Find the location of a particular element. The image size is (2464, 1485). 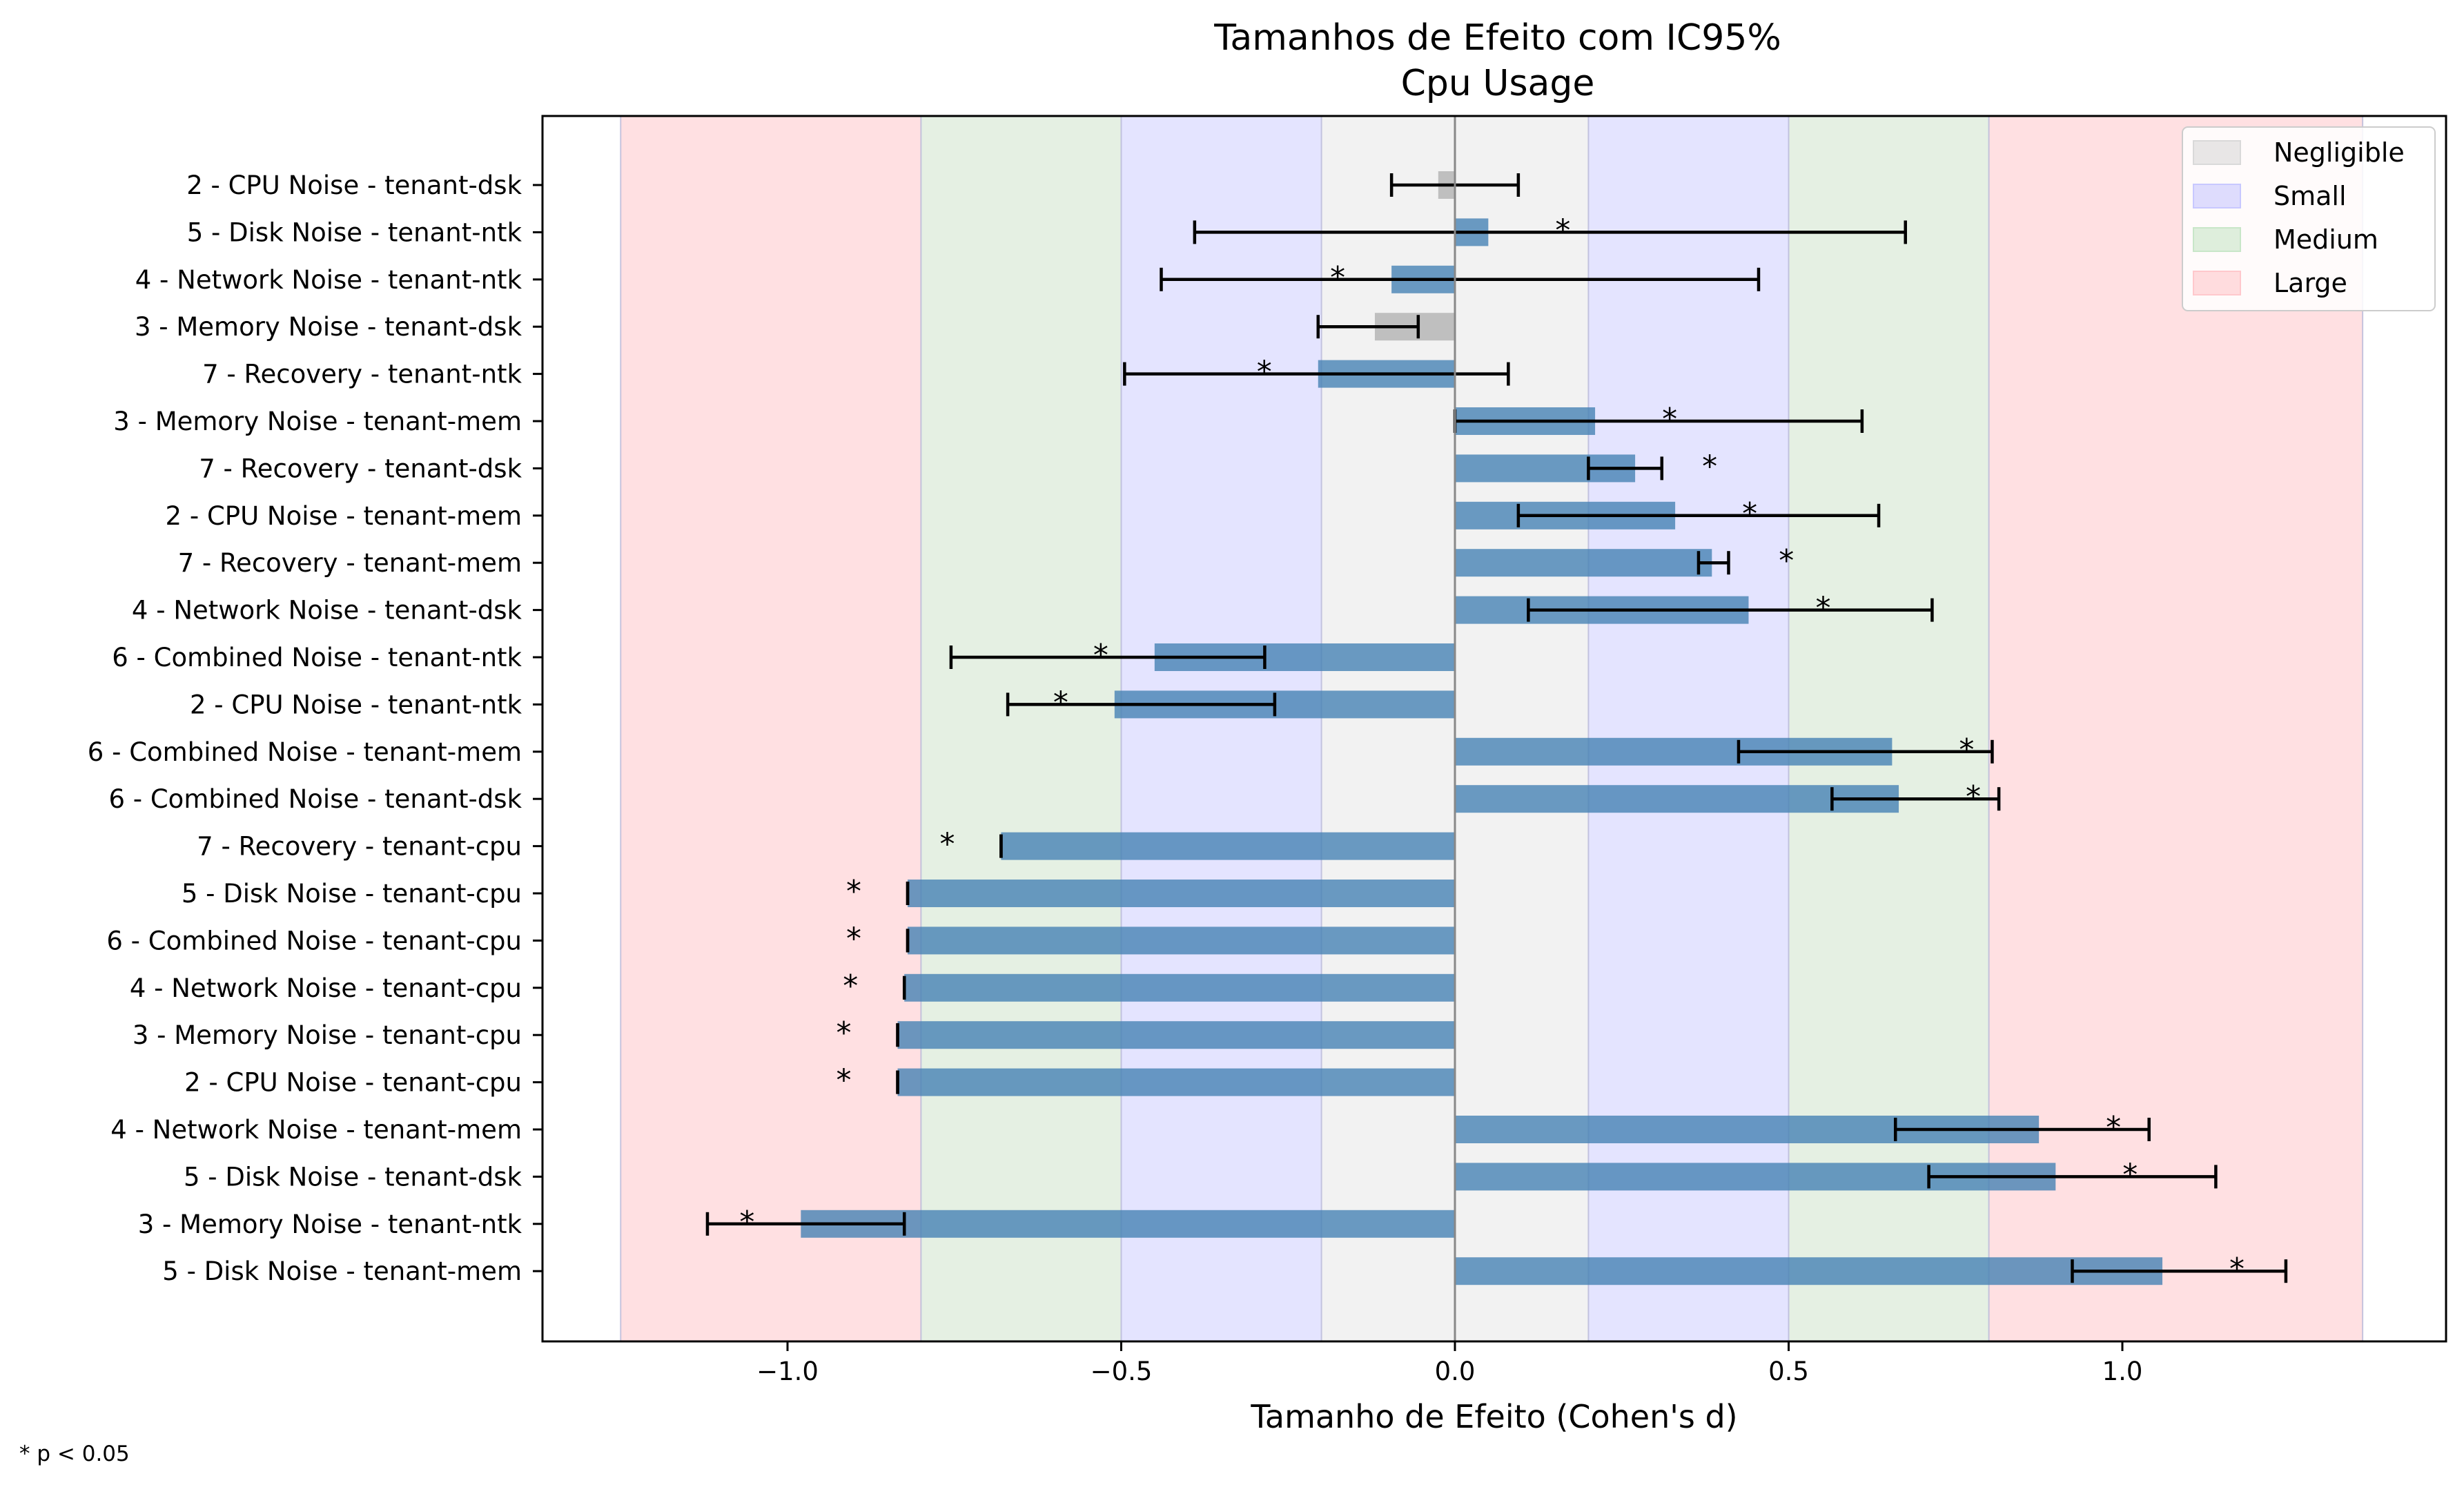

legend-box is located at coordinates (2309, 218).